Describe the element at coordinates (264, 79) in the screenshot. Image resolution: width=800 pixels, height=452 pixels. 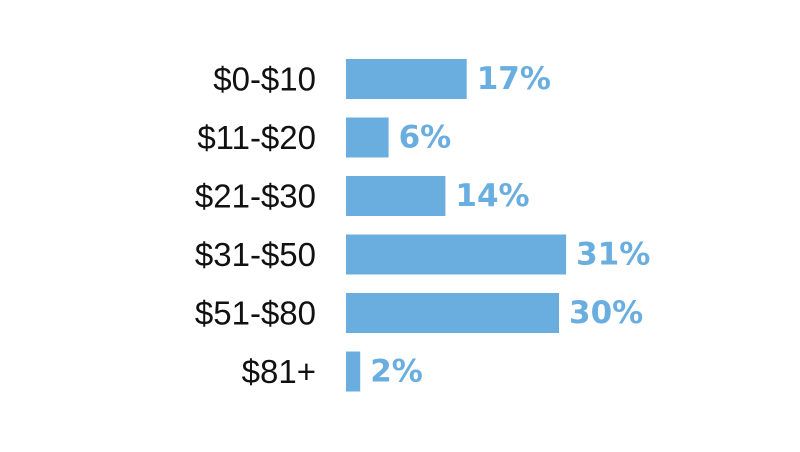
I see `category-label: $0-$10` at that location.